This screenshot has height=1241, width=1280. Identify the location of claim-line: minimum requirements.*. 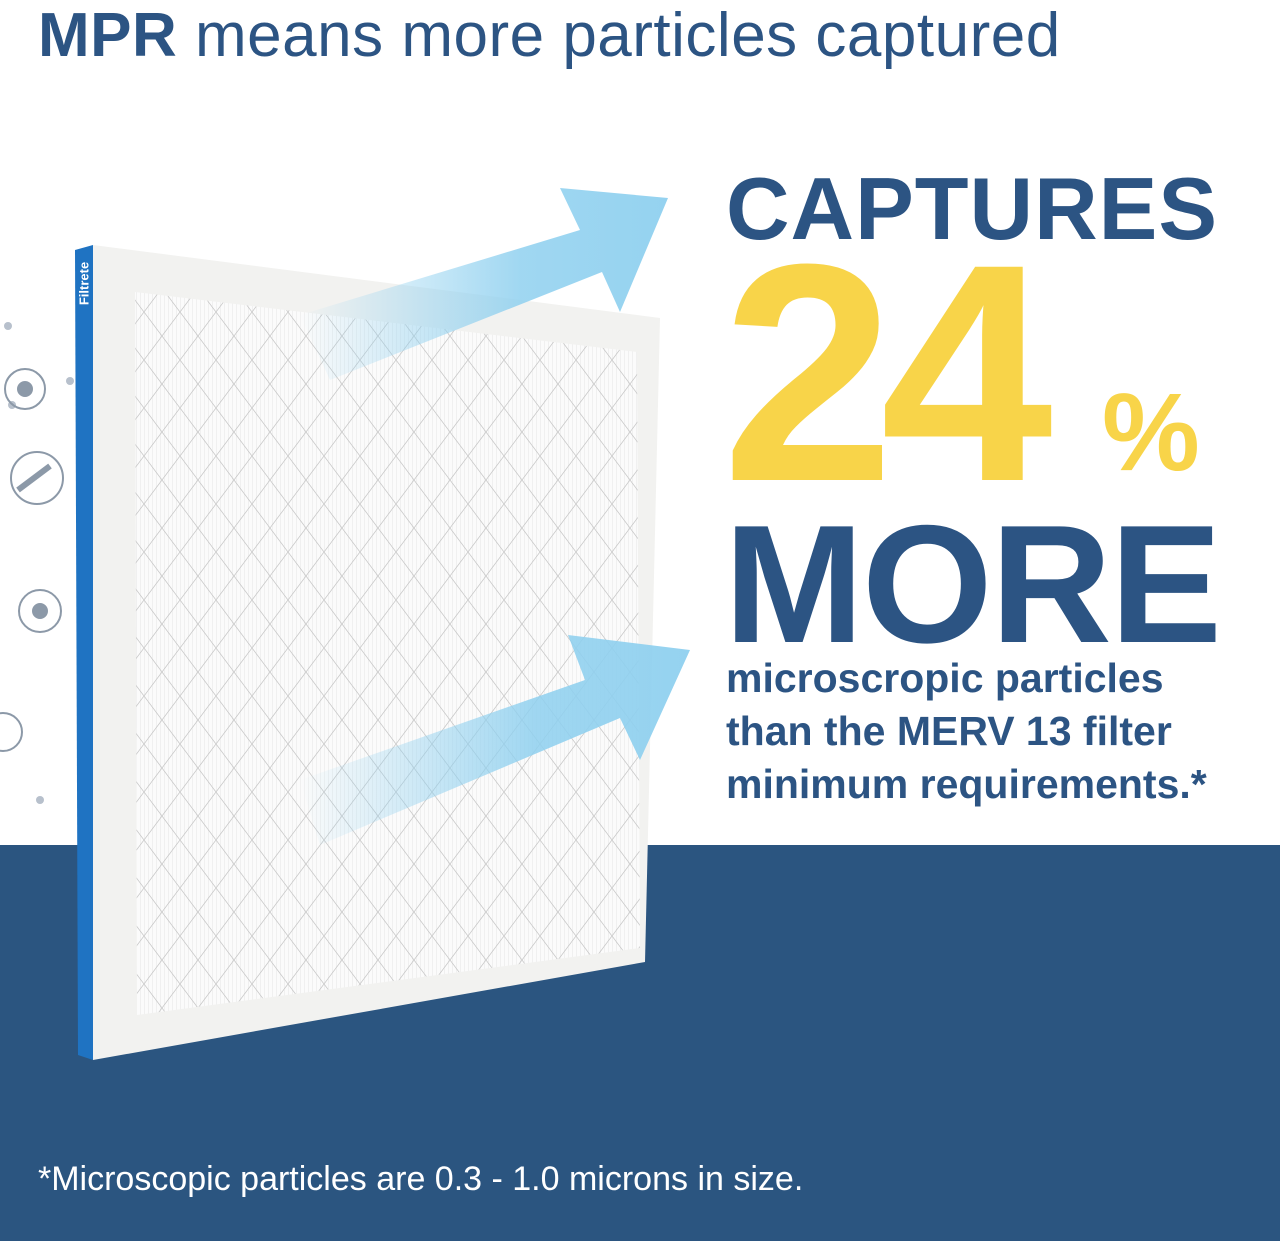
(966, 784).